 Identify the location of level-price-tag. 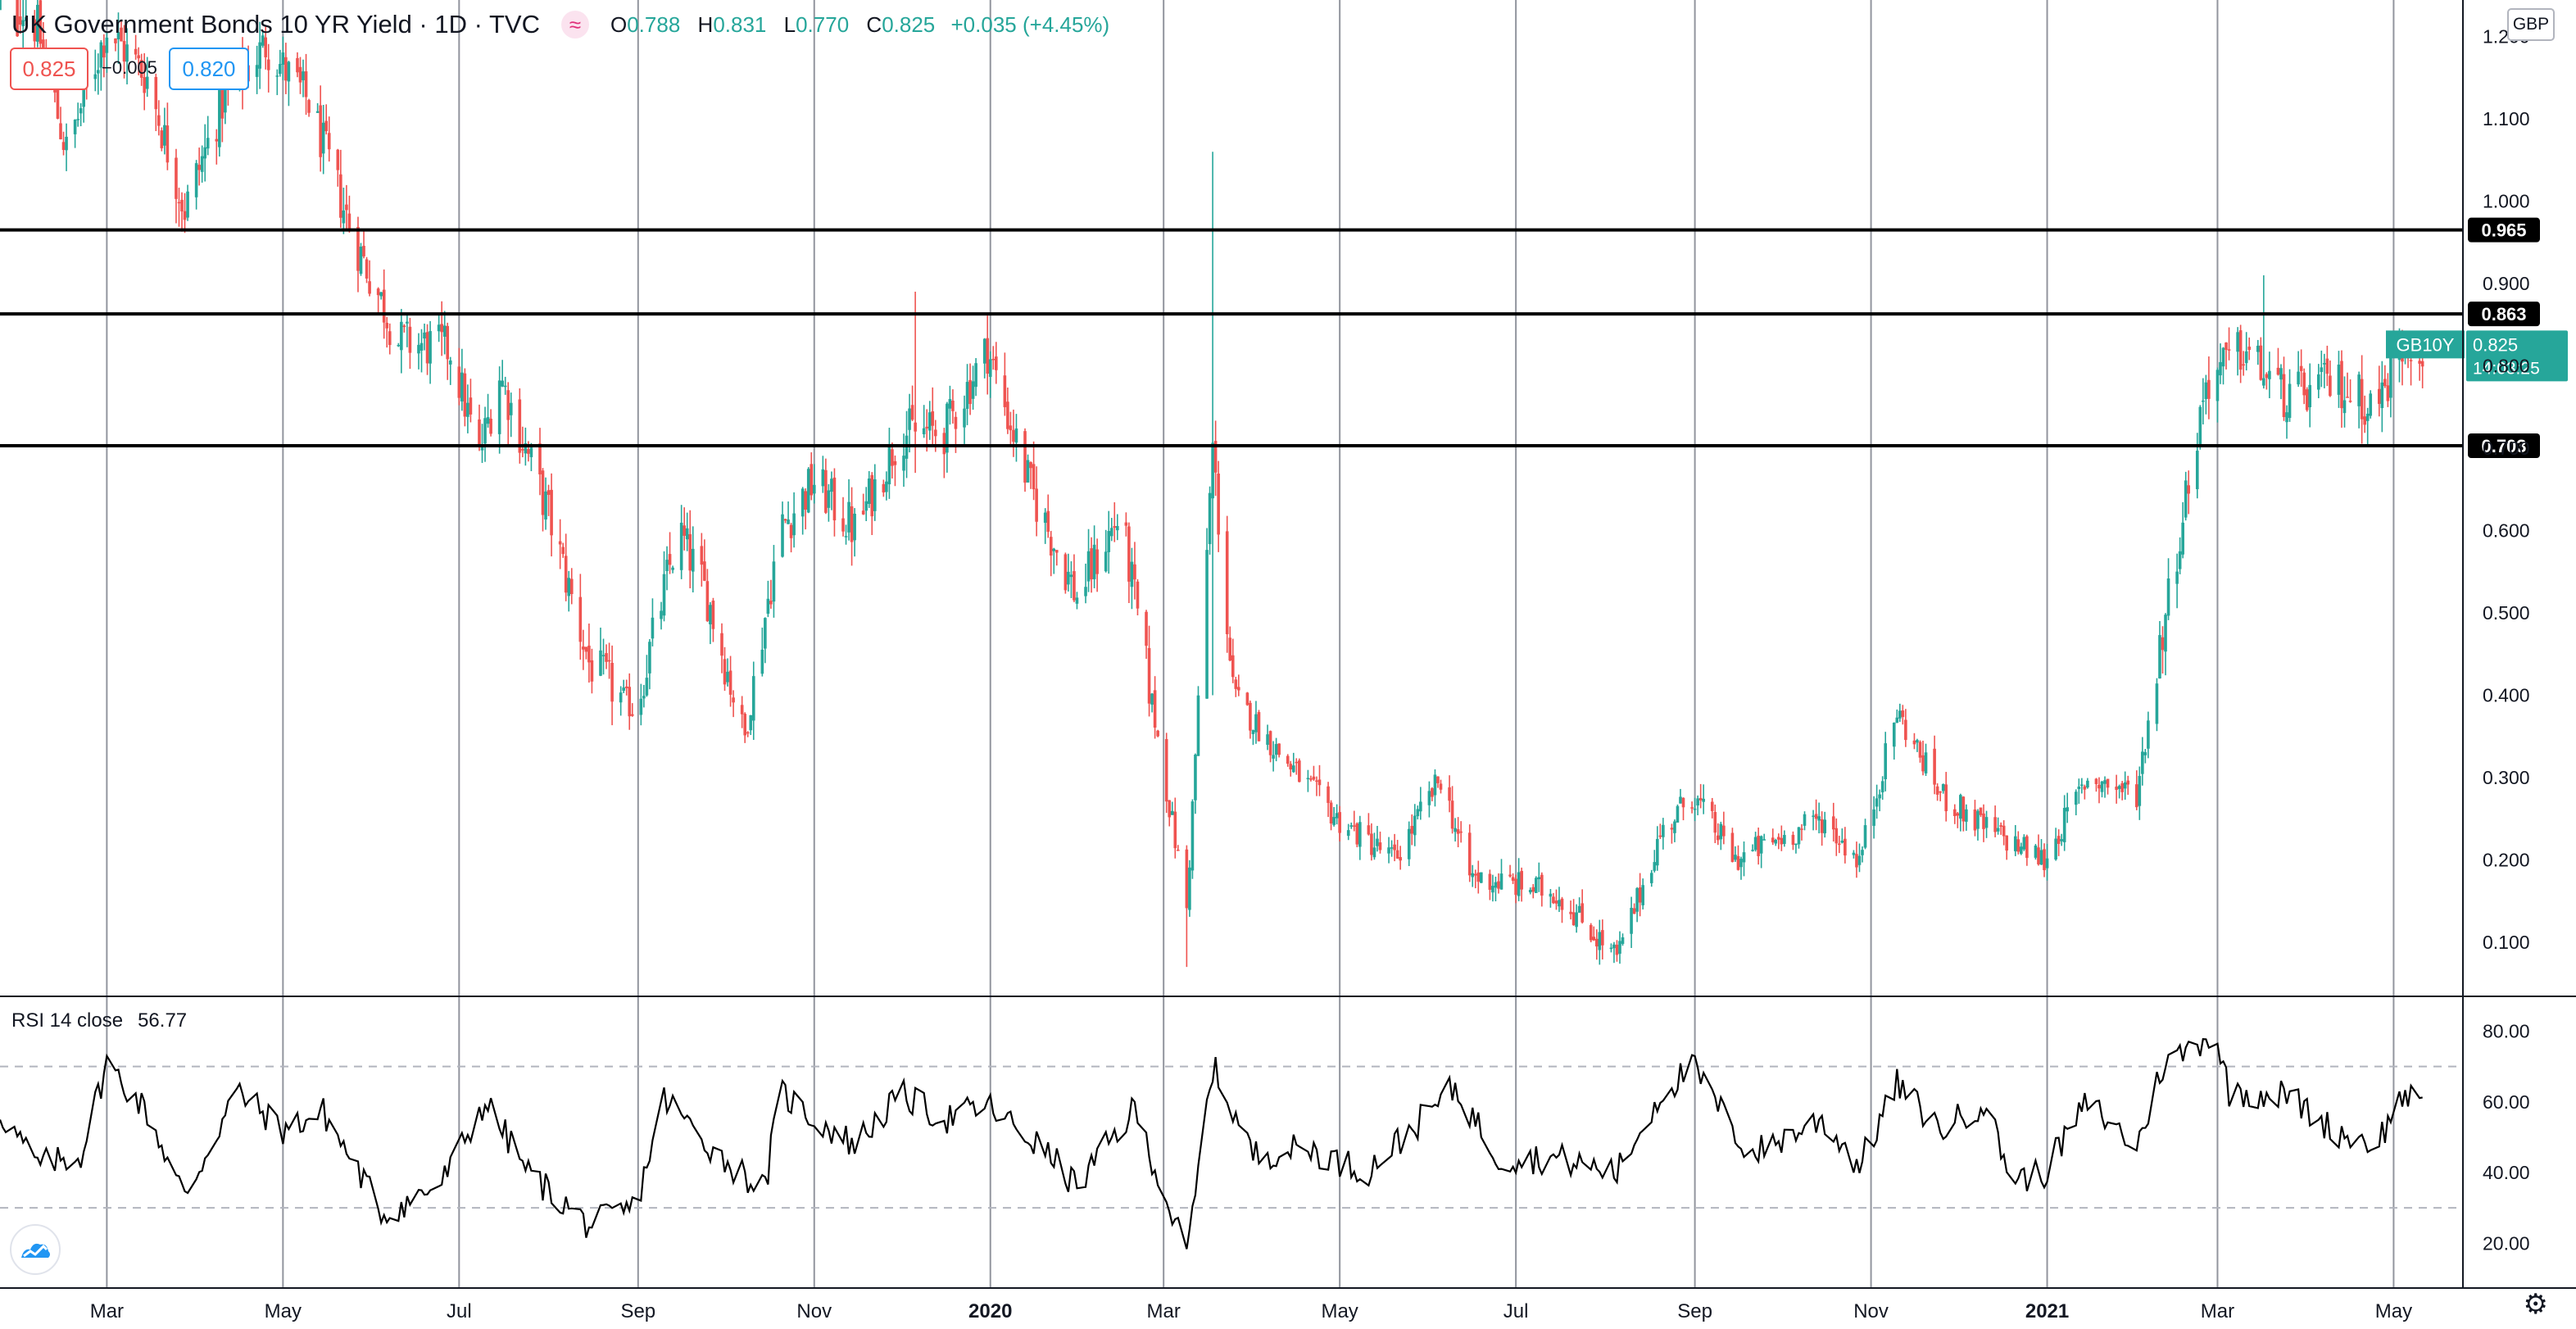
(2504, 230).